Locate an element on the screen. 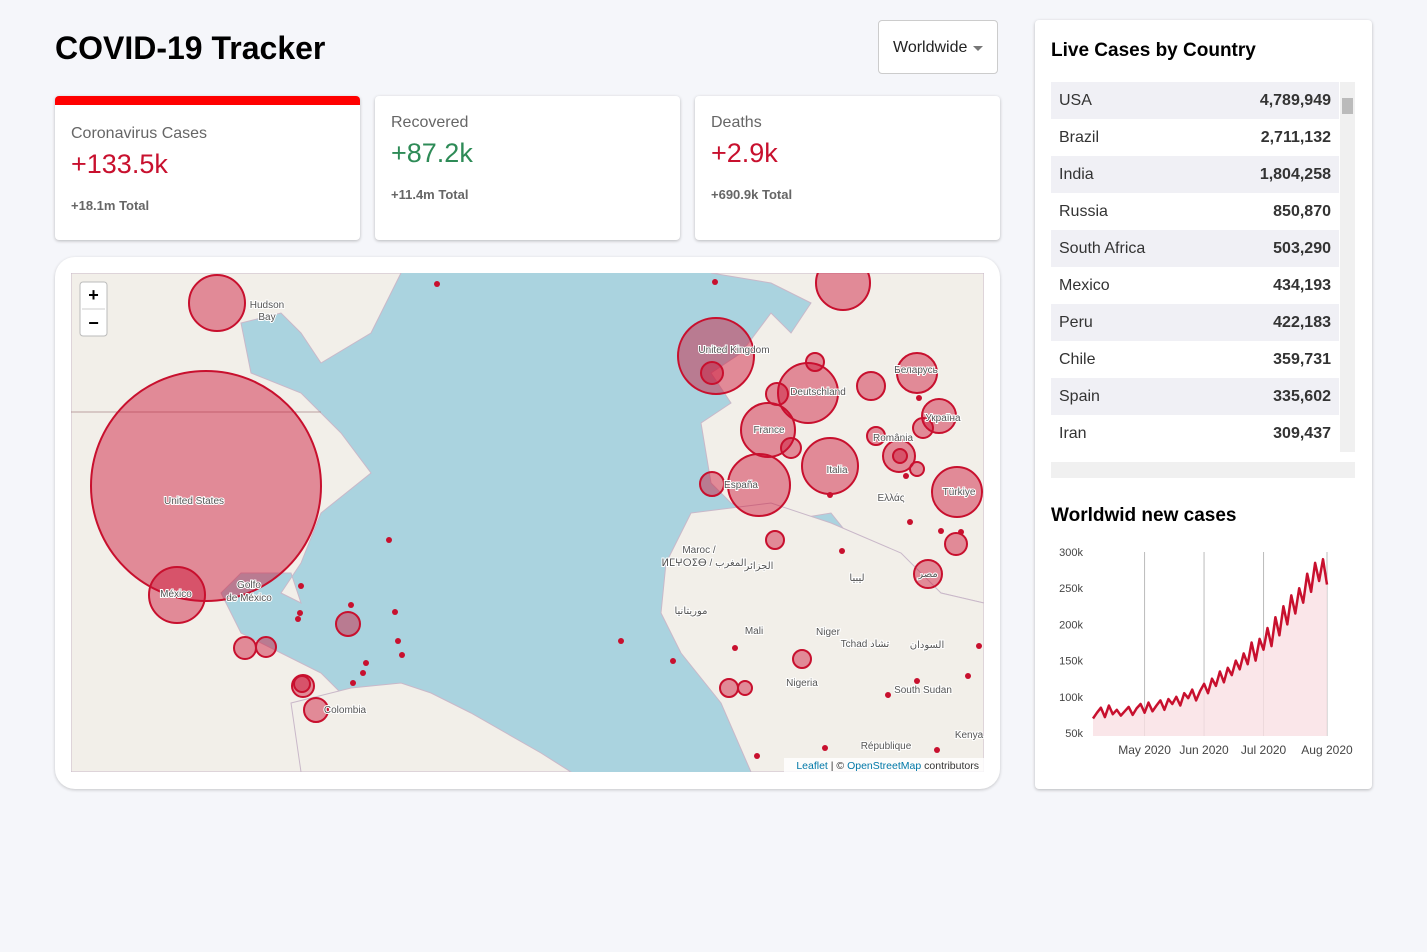 Image resolution: width=1427 pixels, height=952 pixels. attribution-bg is located at coordinates (884, 765).